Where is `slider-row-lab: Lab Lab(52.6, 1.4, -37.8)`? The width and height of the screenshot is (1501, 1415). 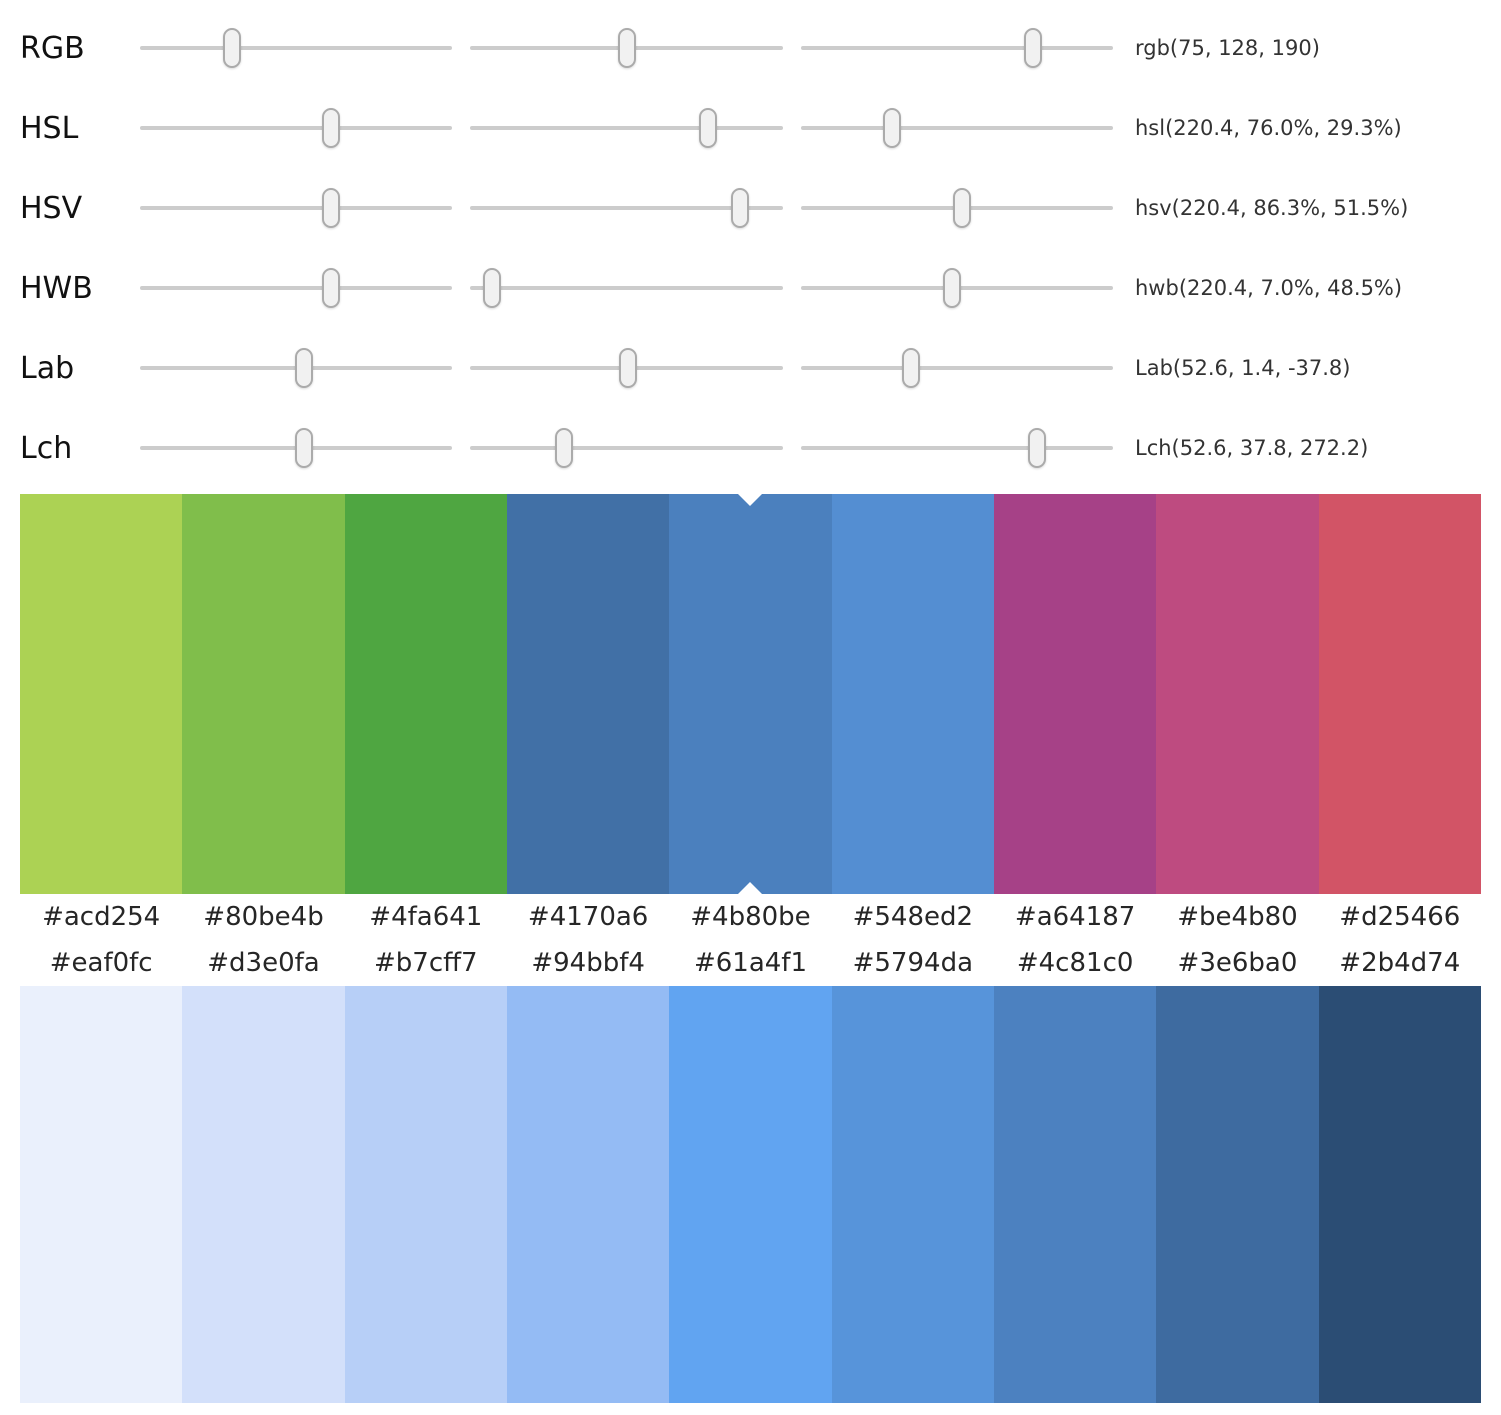
slider-row-lab: Lab Lab(52.6, 1.4, -37.8) is located at coordinates (750, 368).